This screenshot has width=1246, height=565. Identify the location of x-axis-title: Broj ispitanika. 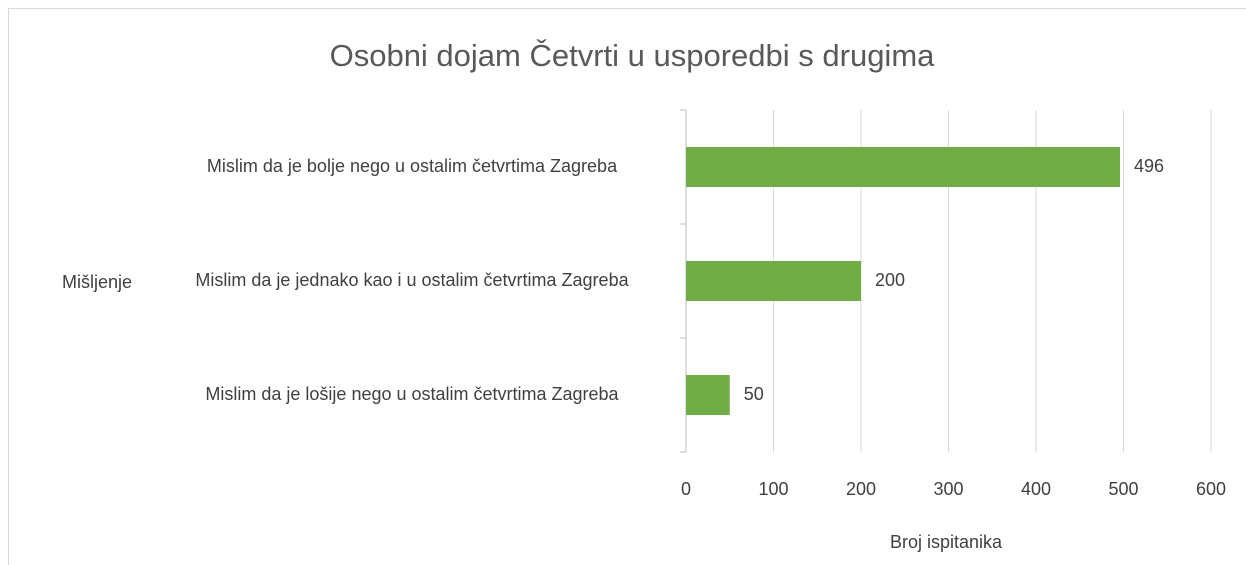
(946, 542).